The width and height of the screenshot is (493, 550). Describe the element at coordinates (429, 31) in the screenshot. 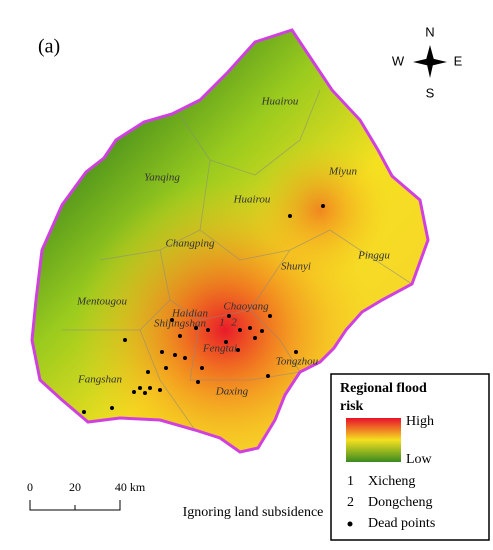

I see `compass-n: N` at that location.